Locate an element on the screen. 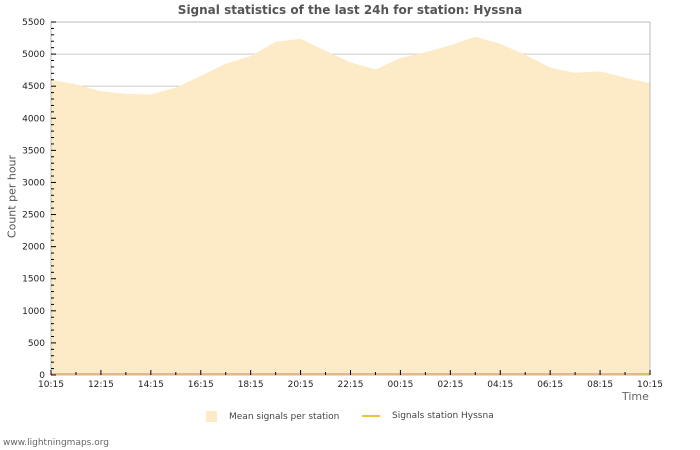  svg-text: 14:15 is located at coordinates (151, 385).